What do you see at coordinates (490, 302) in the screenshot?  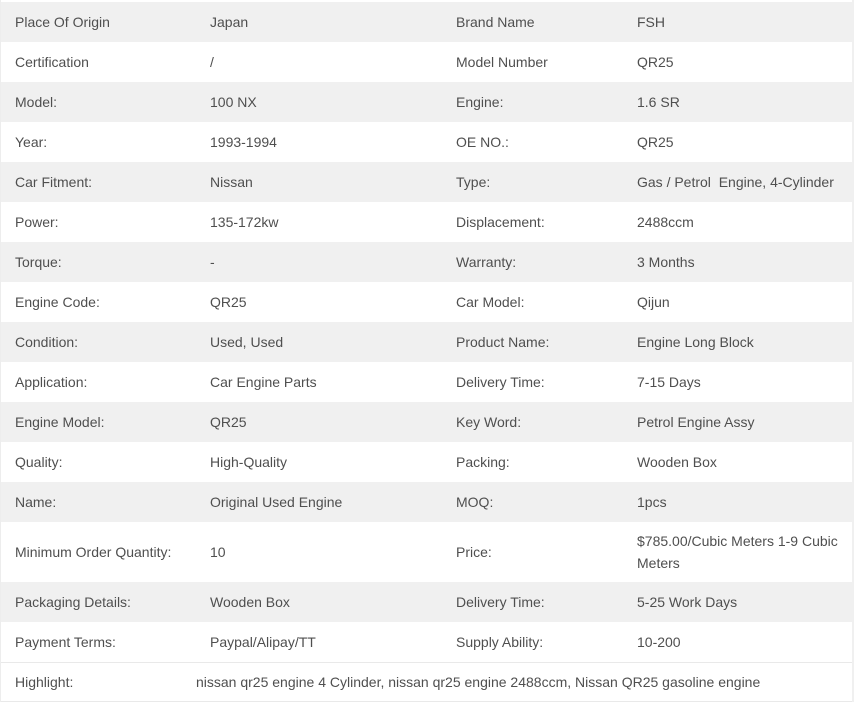 I see `spec-label: Car Model:` at bounding box center [490, 302].